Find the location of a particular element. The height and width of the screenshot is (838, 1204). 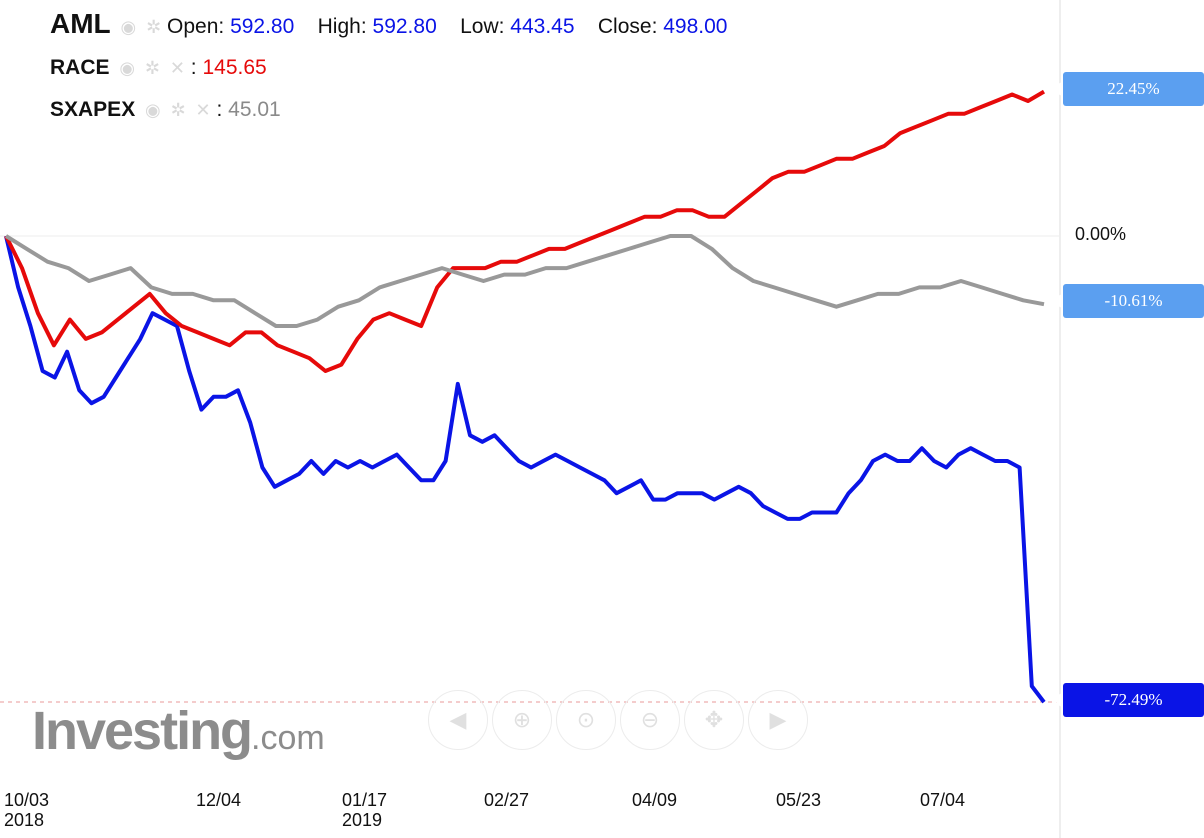

pan-icon: ✥ is located at coordinates (714, 720).